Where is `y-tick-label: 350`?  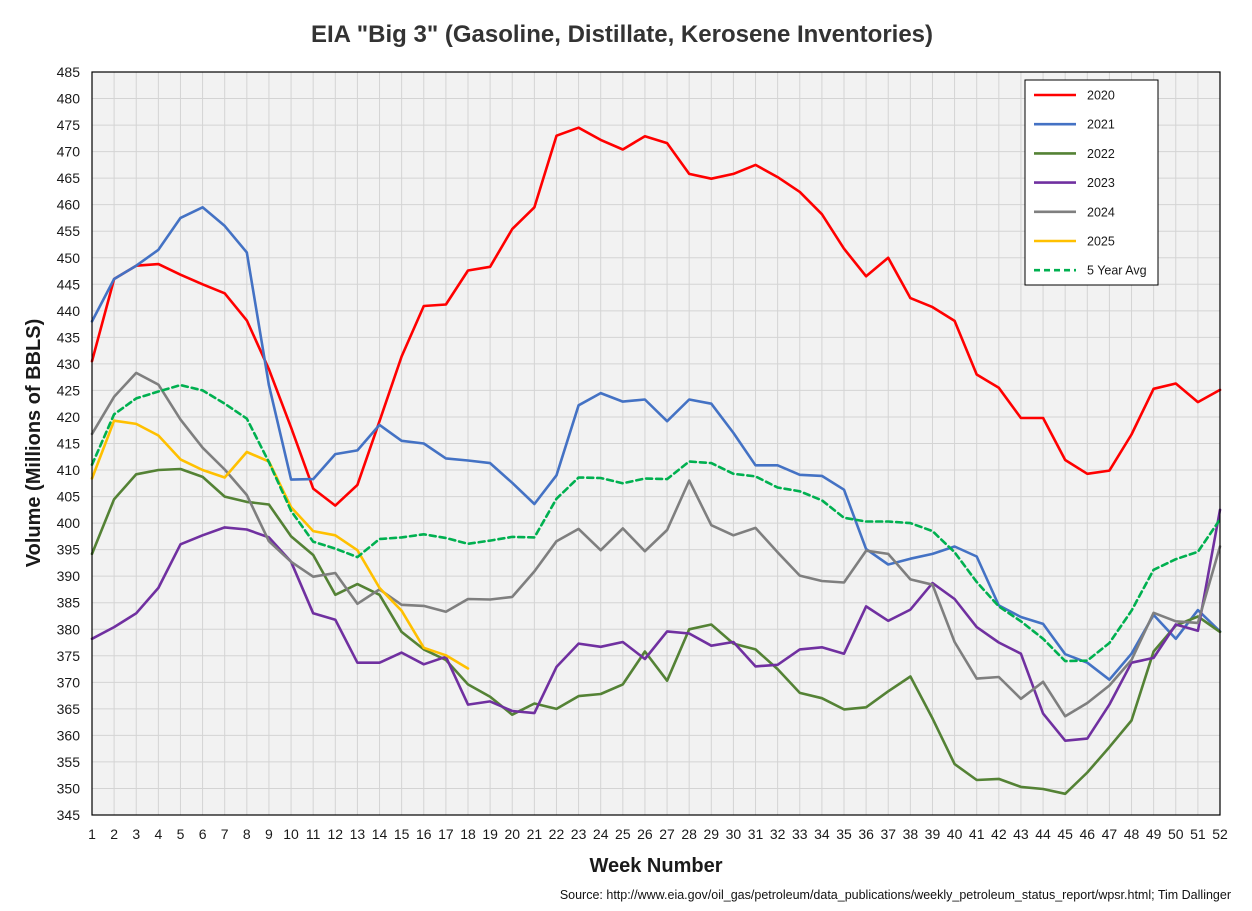
y-tick-label: 350 is located at coordinates (69, 788).